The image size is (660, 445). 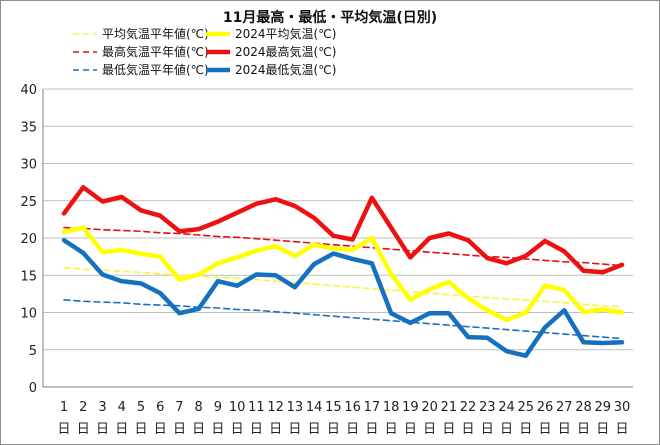 I want to click on x-tick-label: 11, so click(x=256, y=407).